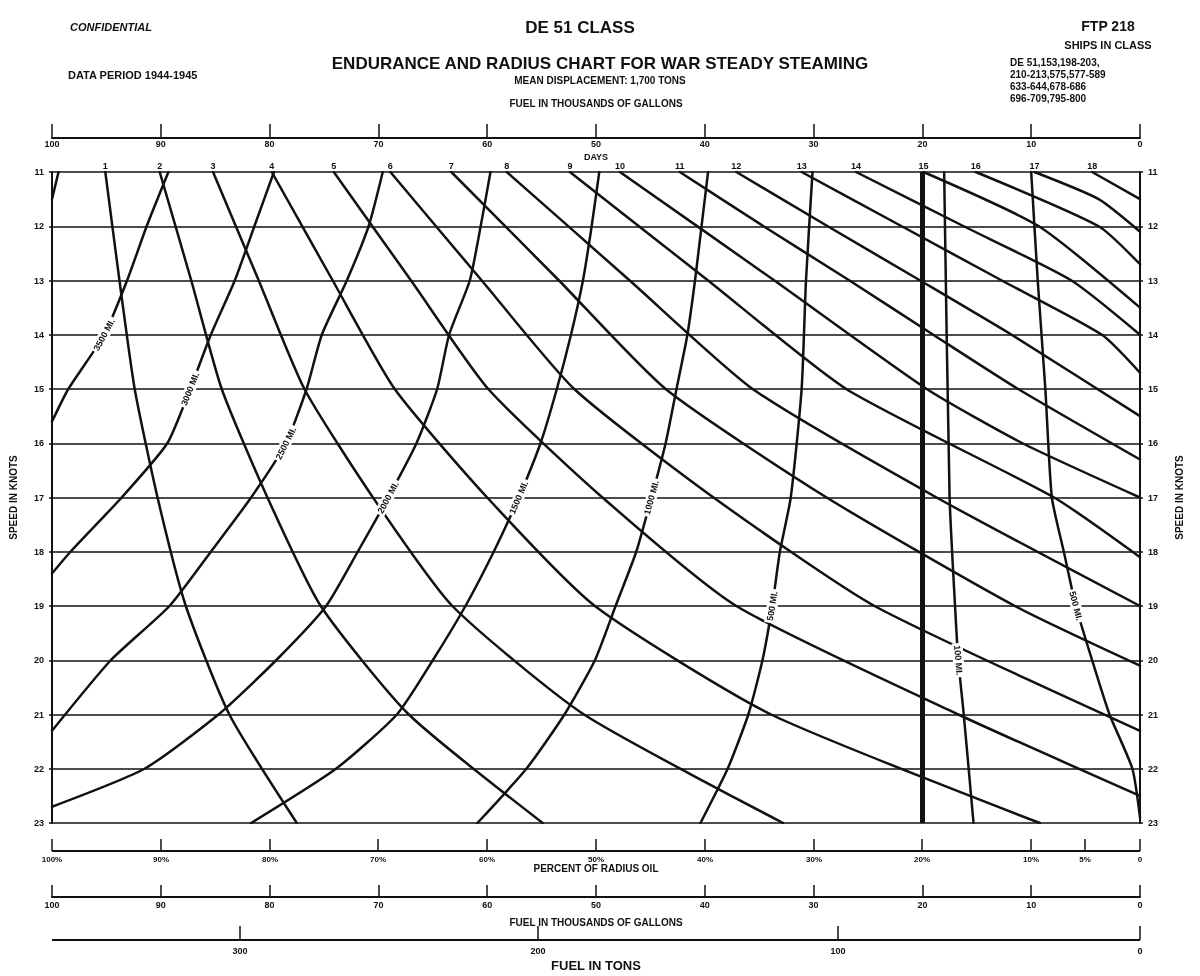 This screenshot has width=1200, height=976. Describe the element at coordinates (378, 859) in the screenshot. I see `text: 70%` at that location.